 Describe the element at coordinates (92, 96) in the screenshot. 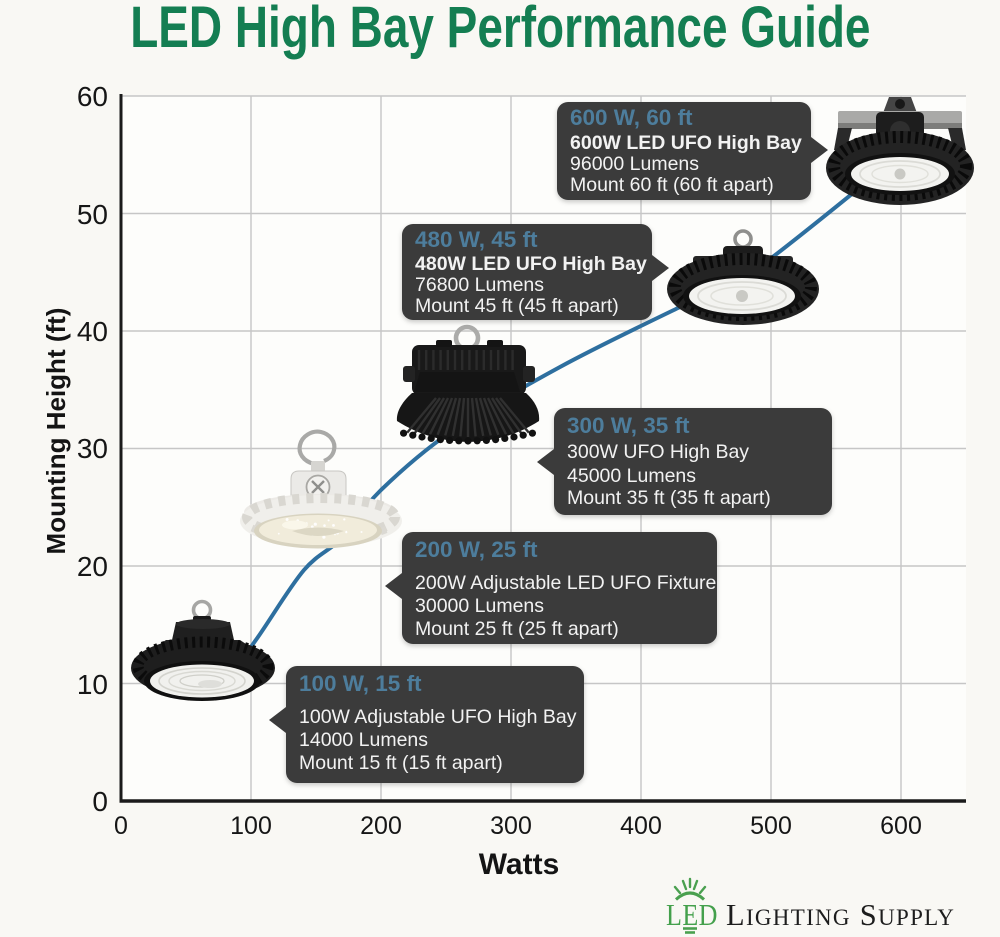

I see `svg-text: 60` at that location.